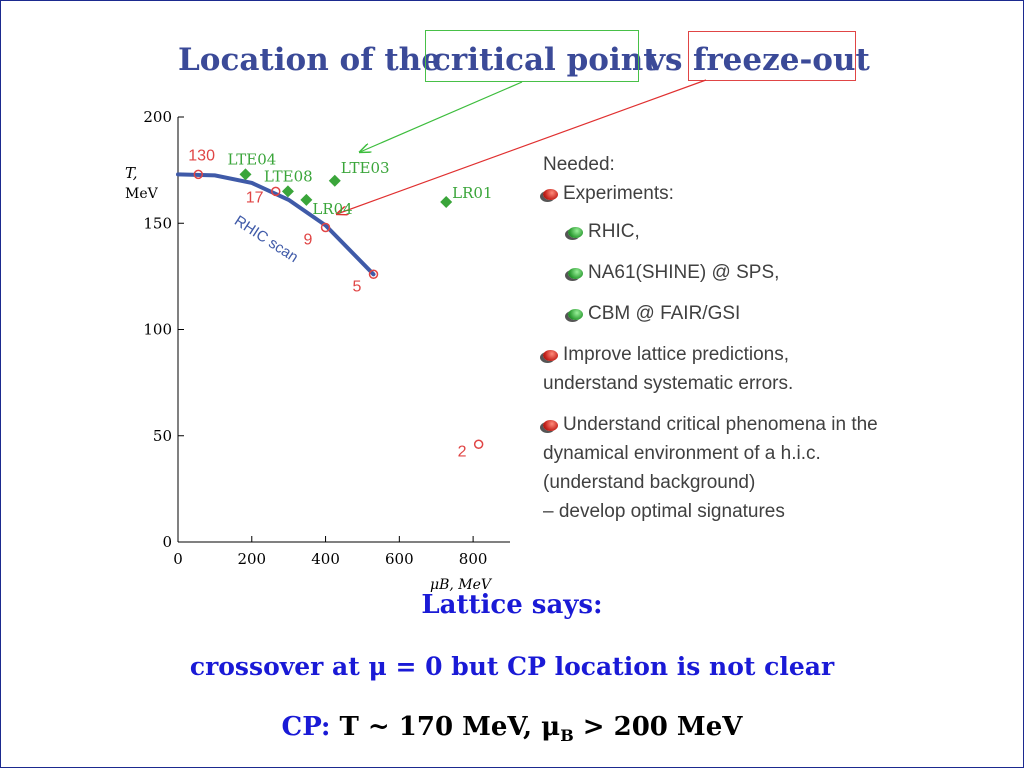 The width and height of the screenshot is (1024, 768). Describe the element at coordinates (201, 155) in the screenshot. I see `freeze-out-point-label: 130` at that location.